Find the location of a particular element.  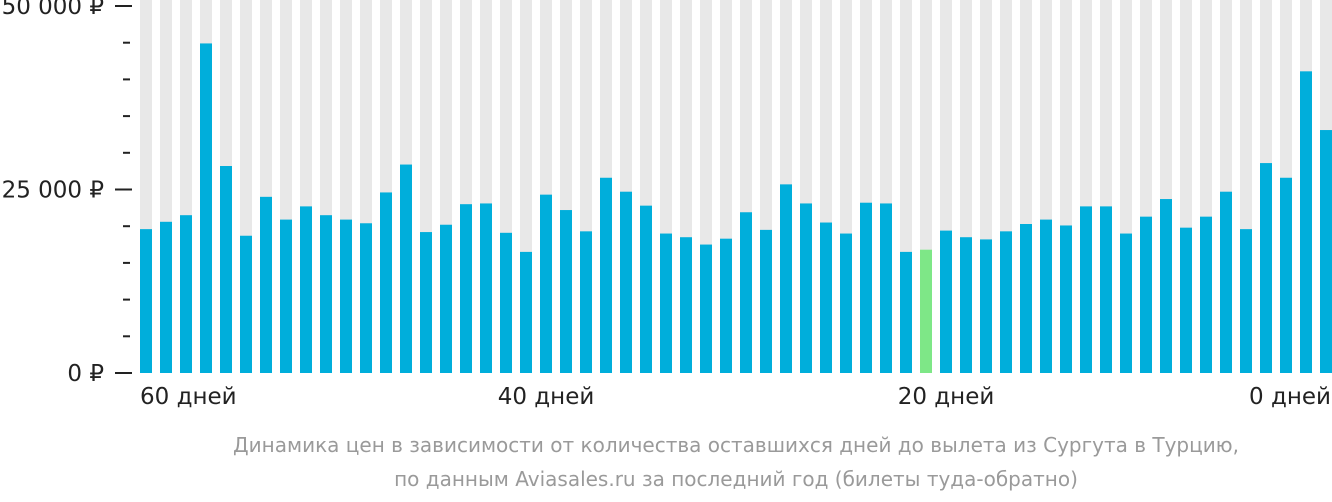

x-tick-label: 20 дней is located at coordinates (946, 397).